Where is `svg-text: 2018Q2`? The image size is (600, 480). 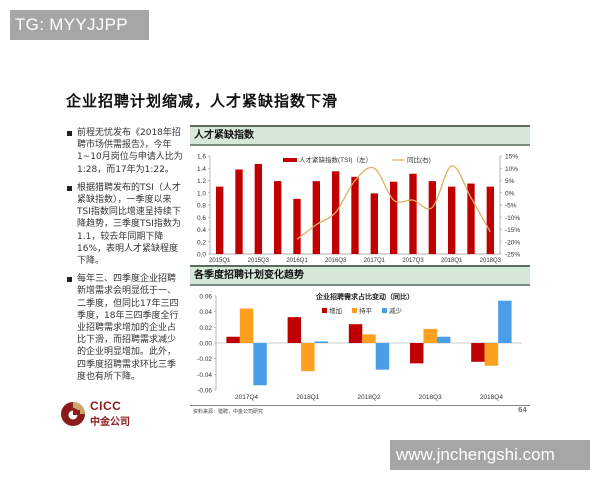
svg-text: 2018Q2 is located at coordinates (369, 397).